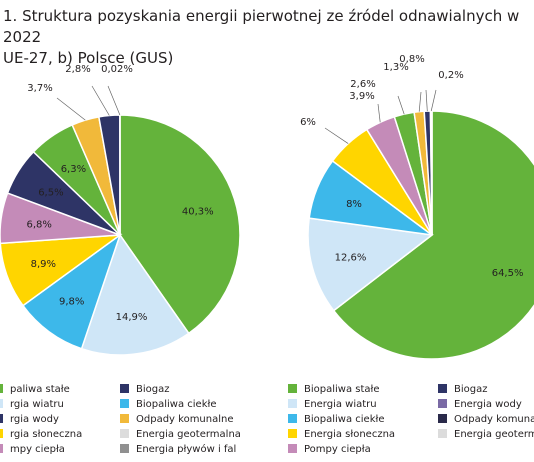 This screenshot has height=462, width=534. Describe the element at coordinates (77, 69) in the screenshot. I see `pie-a-data-label: 2,8%` at that location.